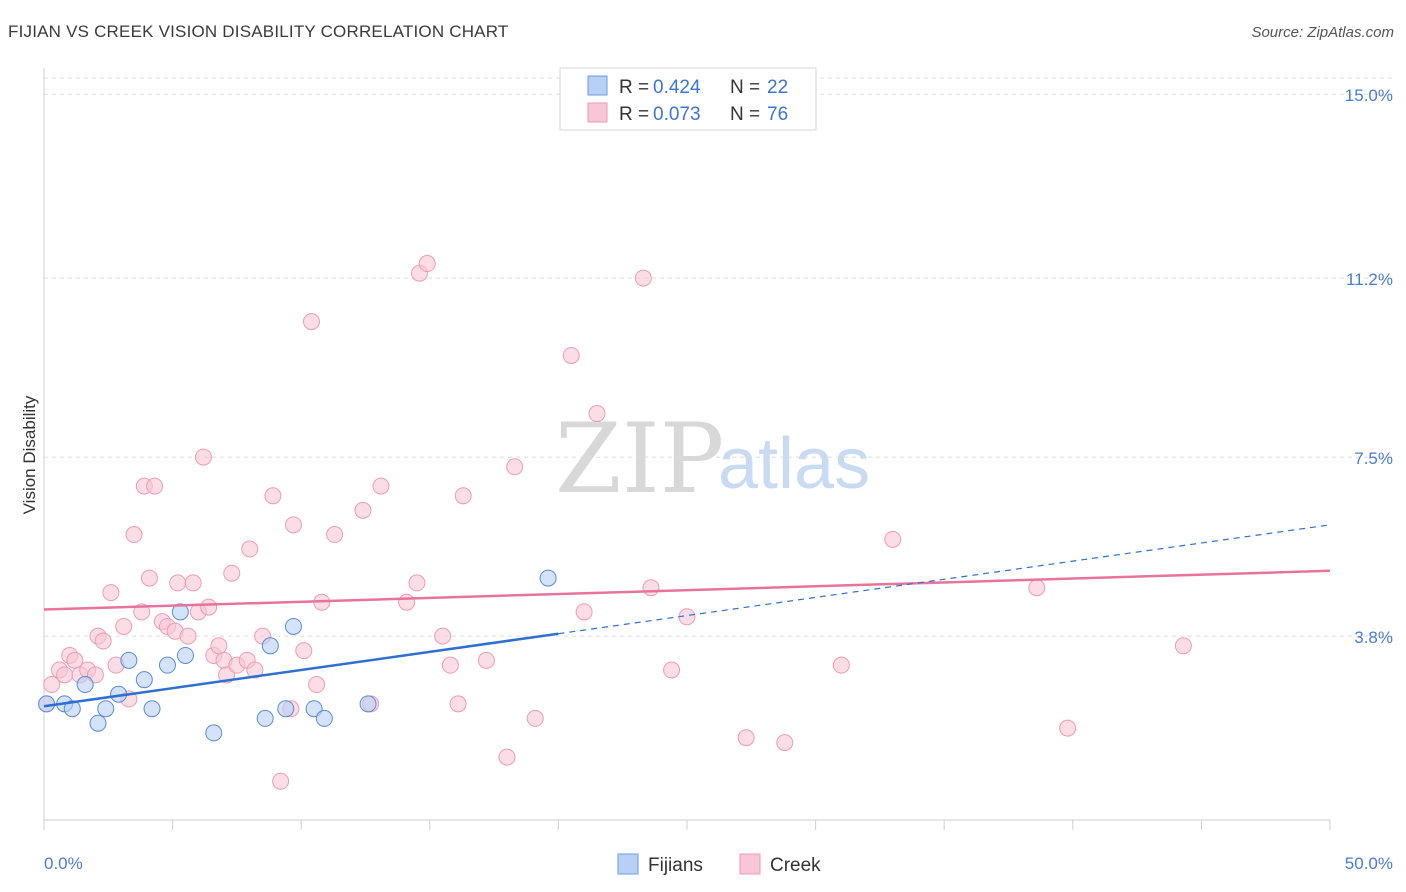 The height and width of the screenshot is (892, 1406). What do you see at coordinates (597, 85) in the screenshot?
I see `legend-swatch-fijians` at bounding box center [597, 85].